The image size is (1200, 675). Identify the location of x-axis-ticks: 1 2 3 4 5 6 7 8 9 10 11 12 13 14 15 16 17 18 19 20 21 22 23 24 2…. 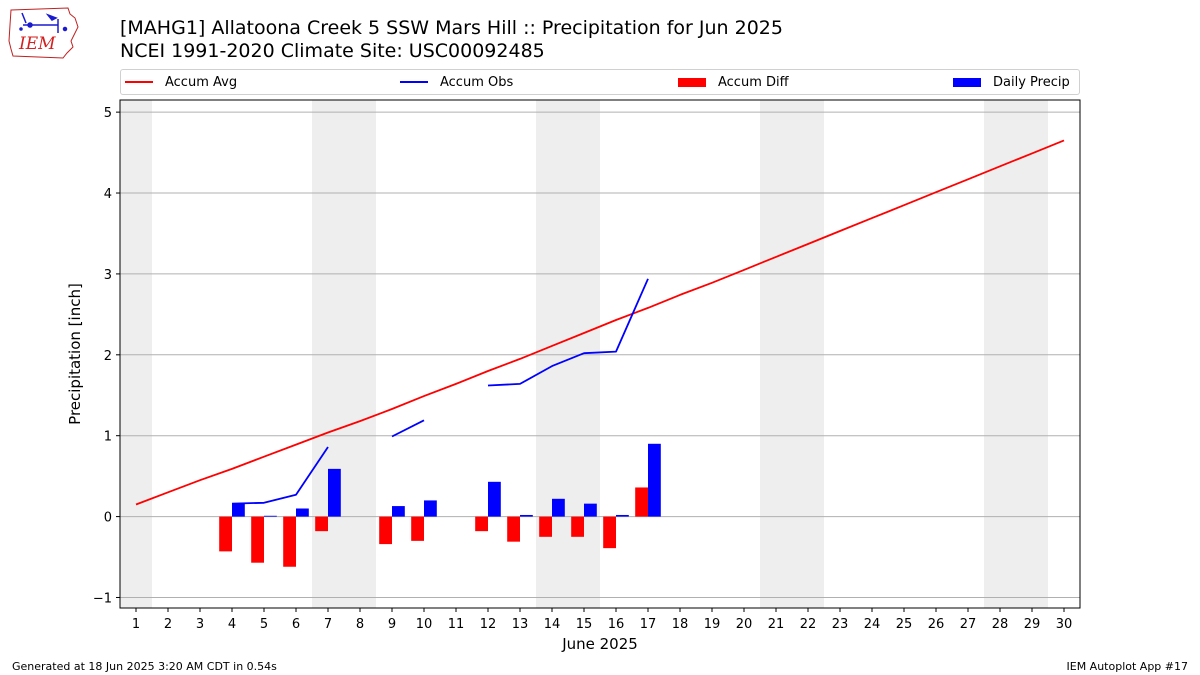
(602, 620).